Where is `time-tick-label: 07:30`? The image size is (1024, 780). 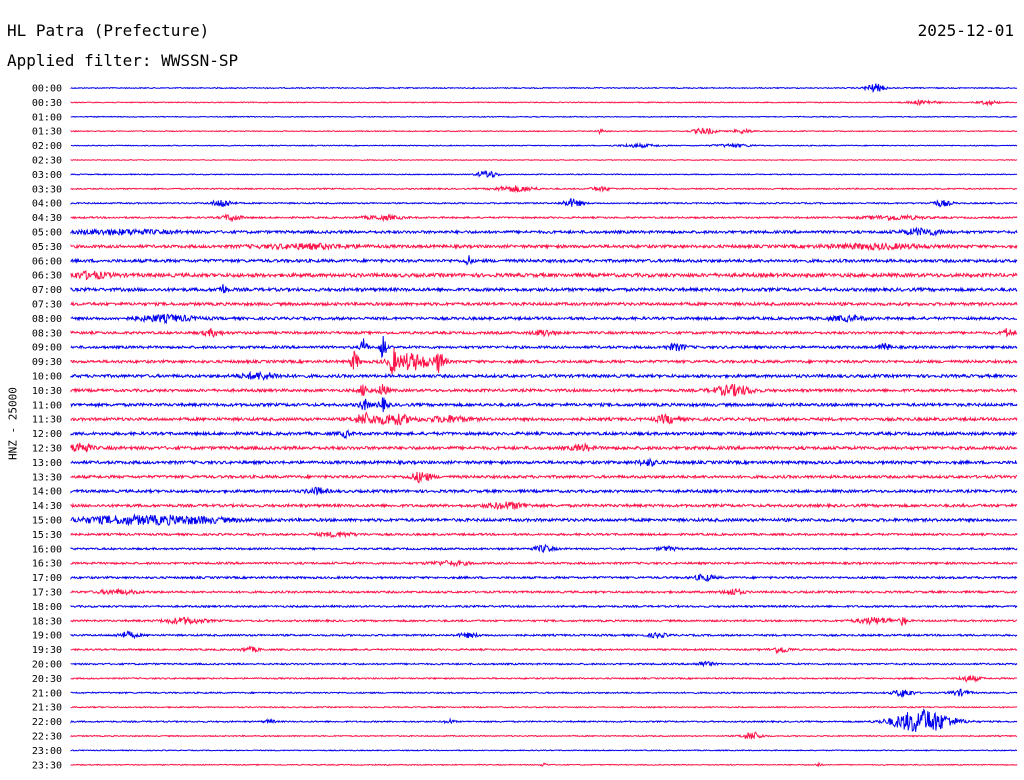 time-tick-label: 07:30 is located at coordinates (47, 305).